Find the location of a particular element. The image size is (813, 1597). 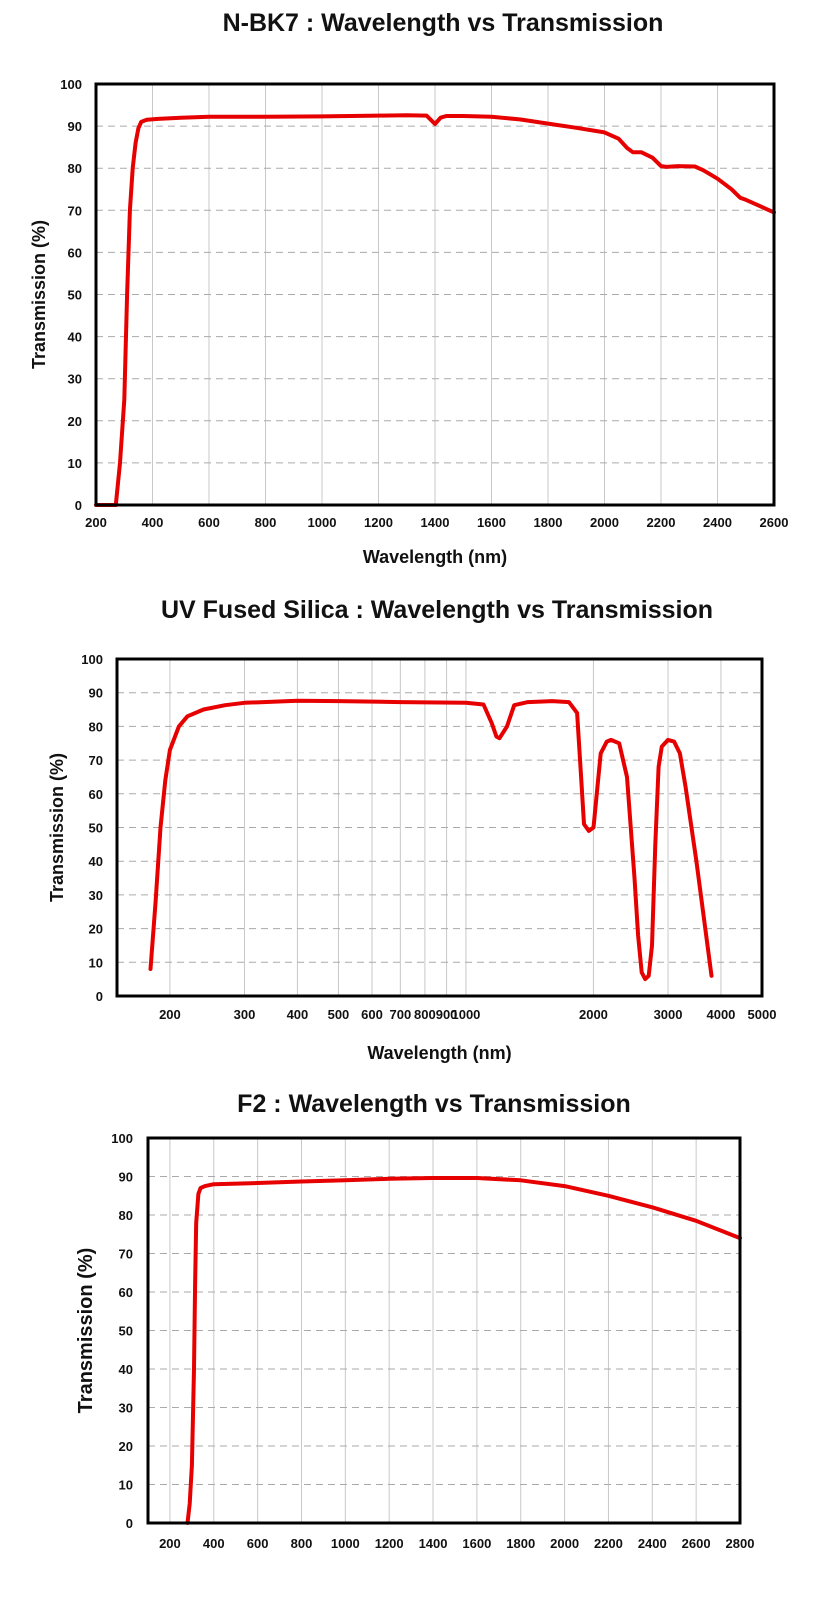

x-tick-label: 700 is located at coordinates (400, 1014).